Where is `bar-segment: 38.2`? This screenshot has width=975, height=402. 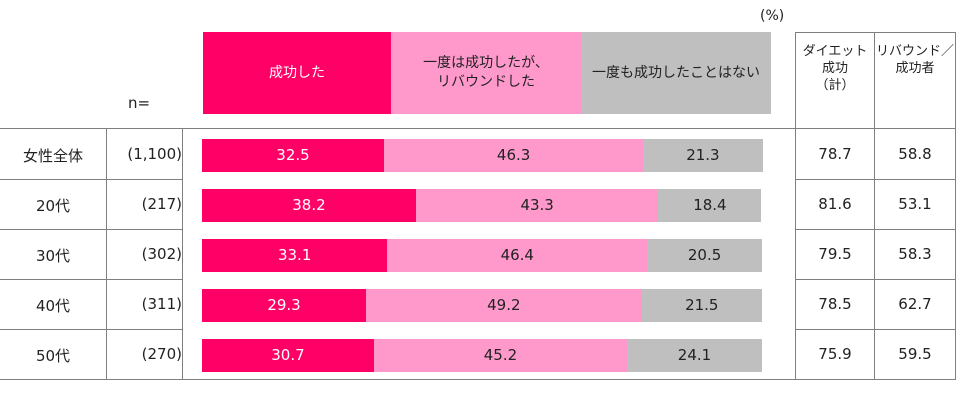 bar-segment: 38.2 is located at coordinates (309, 205).